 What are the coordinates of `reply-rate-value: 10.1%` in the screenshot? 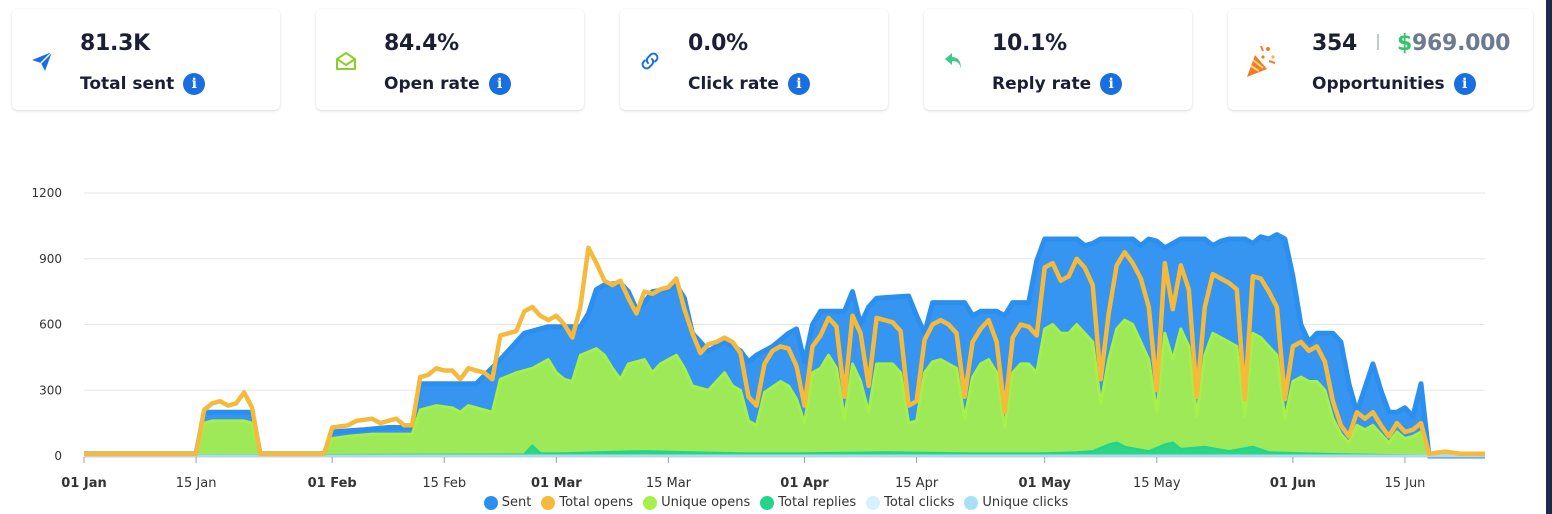 It's located at (1029, 43).